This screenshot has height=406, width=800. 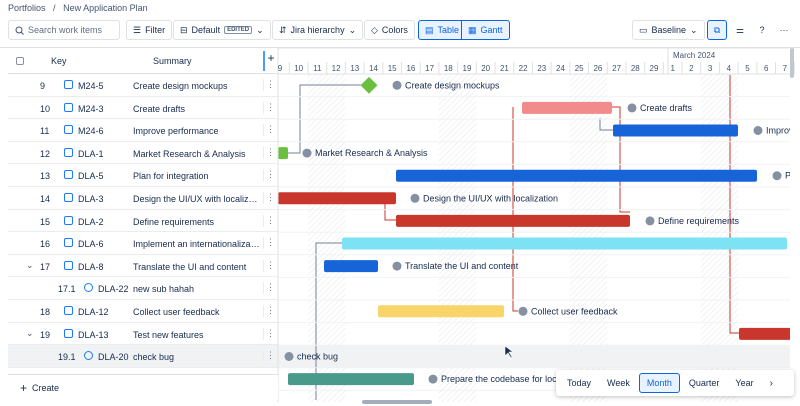 What do you see at coordinates (317, 68) in the screenshot?
I see `day-label: 11` at bounding box center [317, 68].